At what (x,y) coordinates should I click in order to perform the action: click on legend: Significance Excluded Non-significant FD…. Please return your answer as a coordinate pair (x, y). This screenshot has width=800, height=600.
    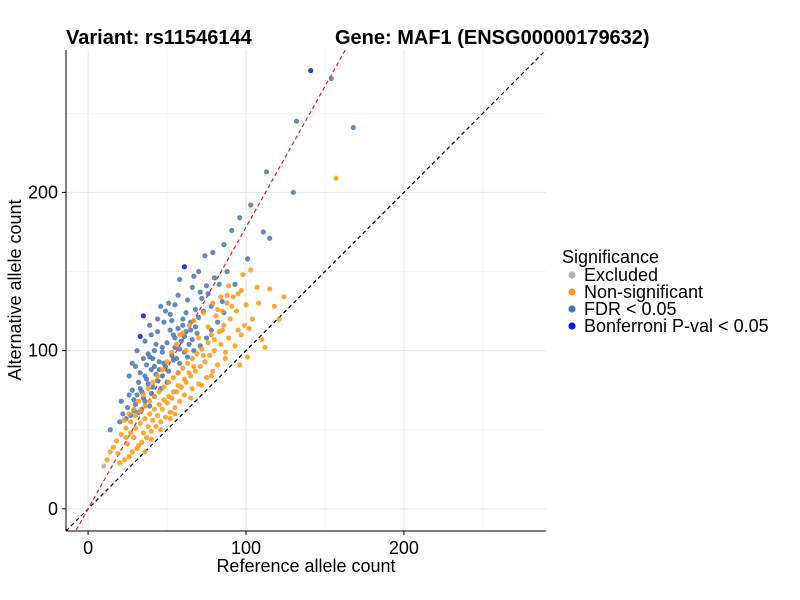
    Looking at the image, I should click on (665, 291).